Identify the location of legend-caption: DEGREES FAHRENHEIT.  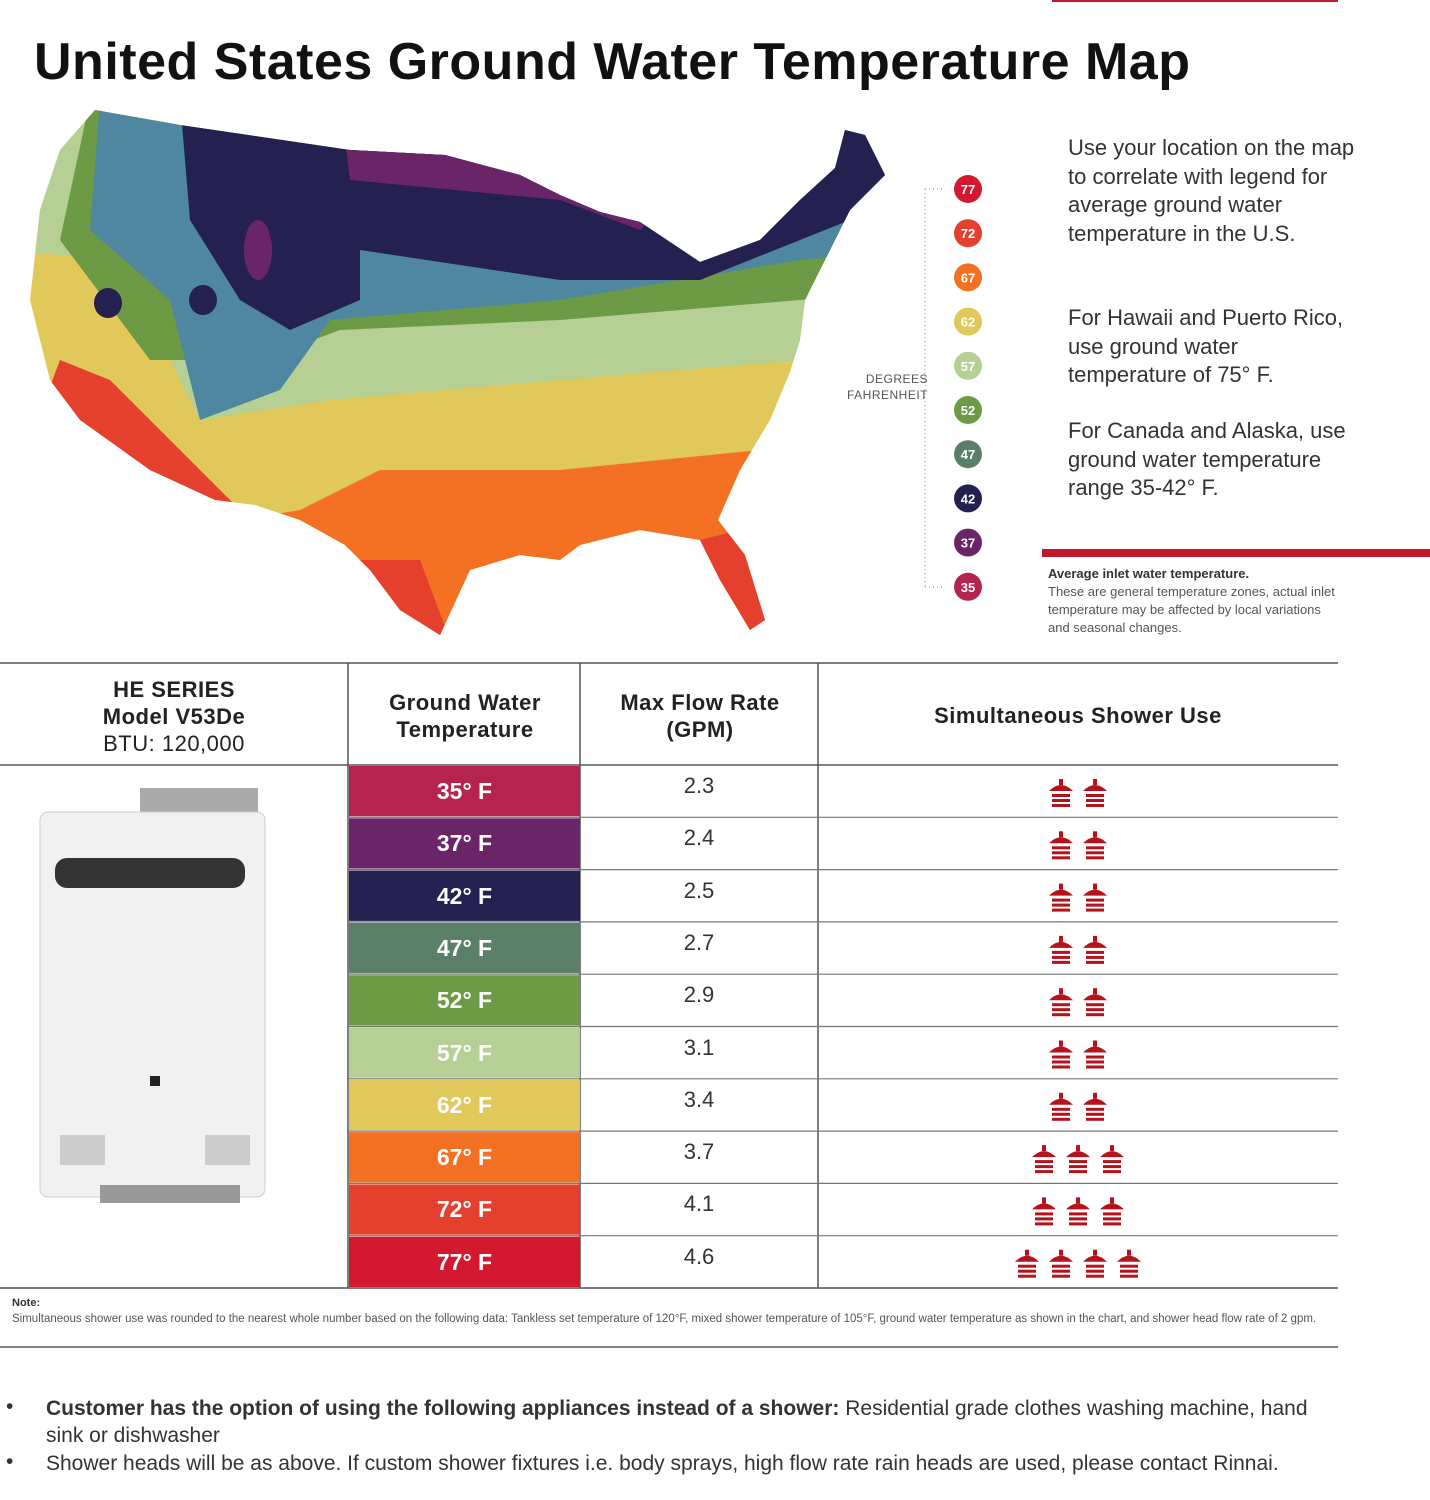
(887, 387).